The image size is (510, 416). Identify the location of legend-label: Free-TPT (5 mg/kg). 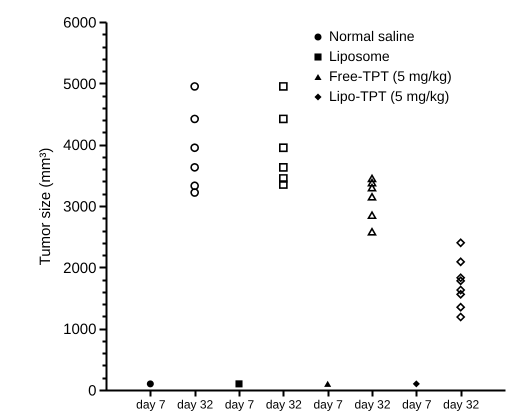
(390, 76).